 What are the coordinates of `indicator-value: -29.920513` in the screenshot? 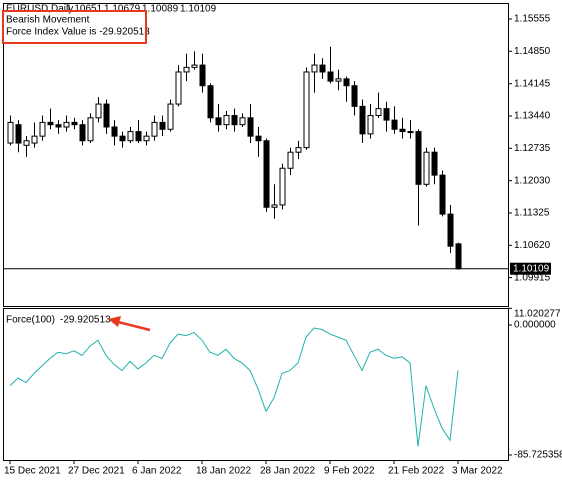 It's located at (85, 320).